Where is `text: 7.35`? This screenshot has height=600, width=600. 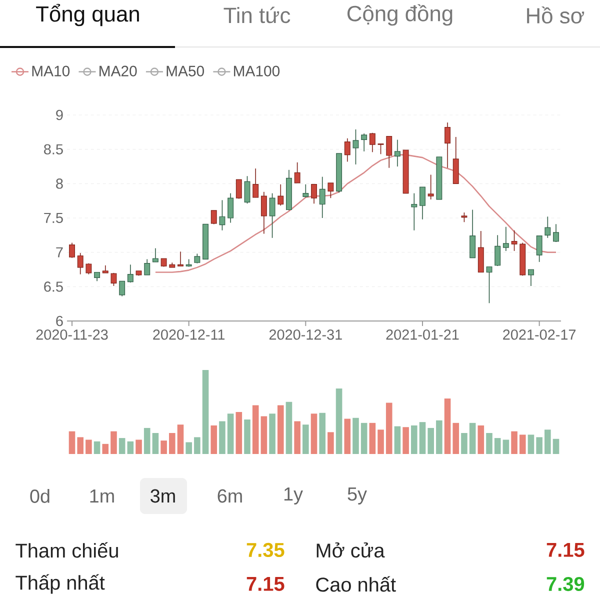
text: 7.35 is located at coordinates (265, 550).